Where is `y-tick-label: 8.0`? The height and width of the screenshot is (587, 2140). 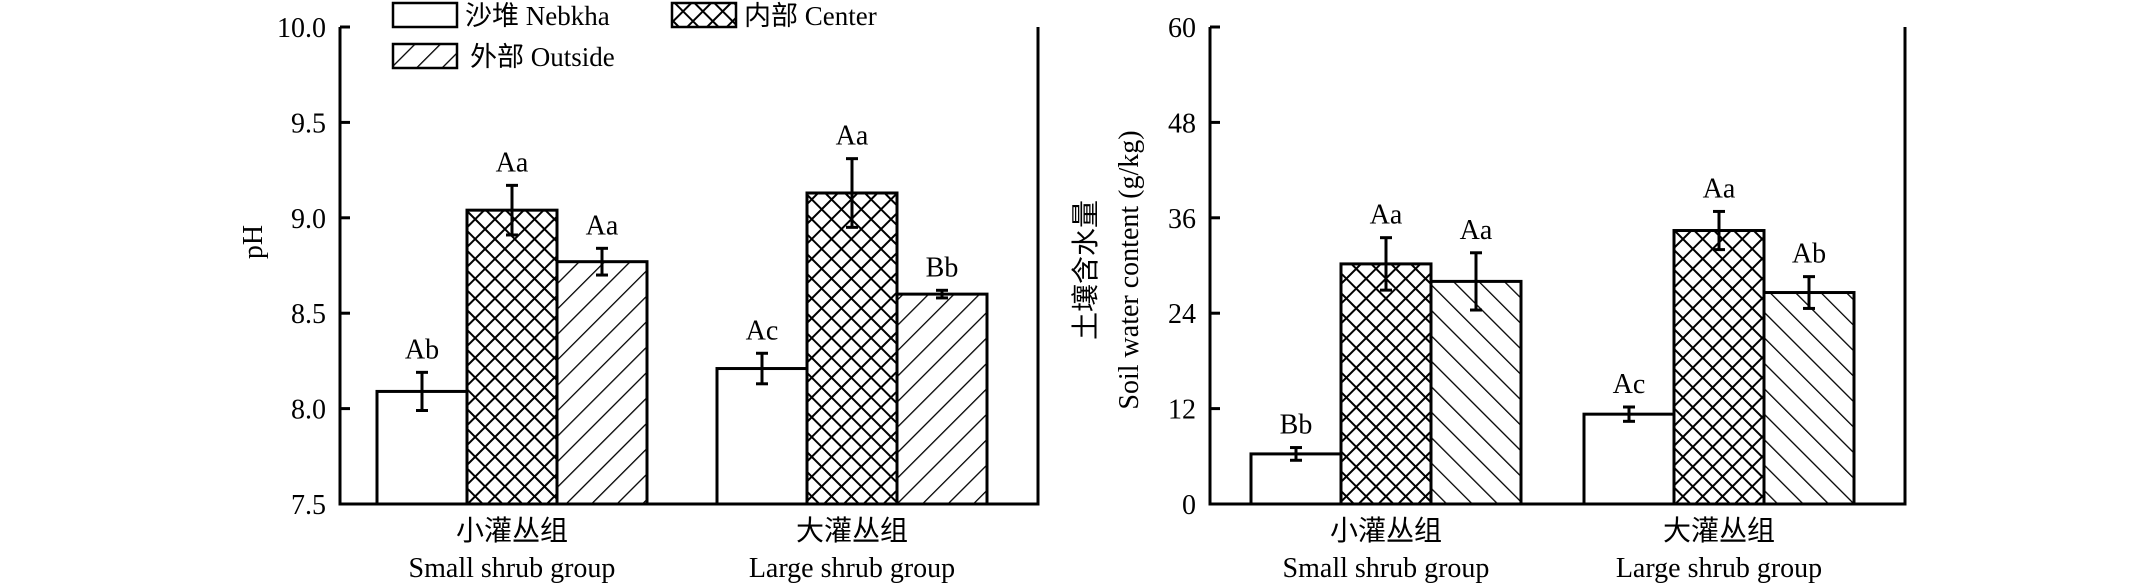 y-tick-label: 8.0 is located at coordinates (308, 410).